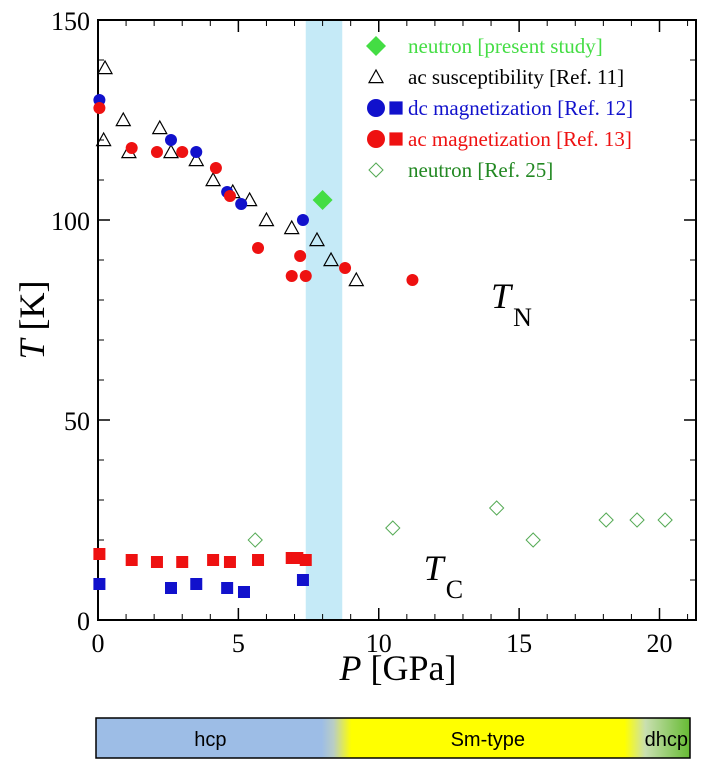 Image resolution: width=706 pixels, height=771 pixels. Describe the element at coordinates (238, 643) in the screenshot. I see `x-tick-label: 5` at that location.